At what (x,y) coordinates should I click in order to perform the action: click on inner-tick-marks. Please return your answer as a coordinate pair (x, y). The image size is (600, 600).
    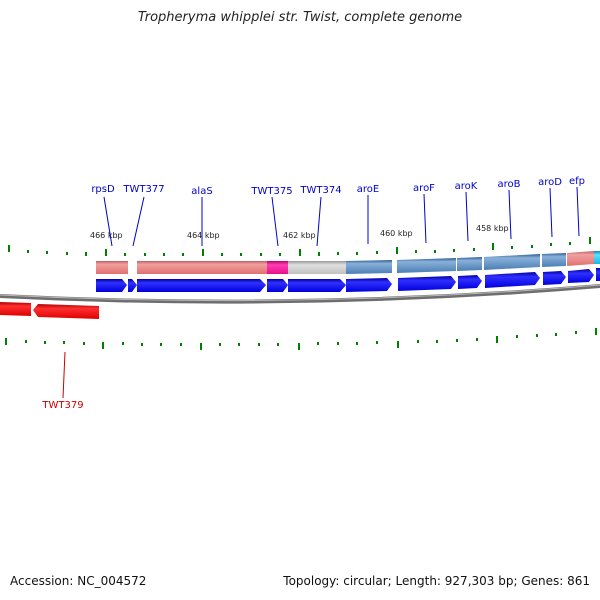
    Looking at the image, I should click on (301, 339).